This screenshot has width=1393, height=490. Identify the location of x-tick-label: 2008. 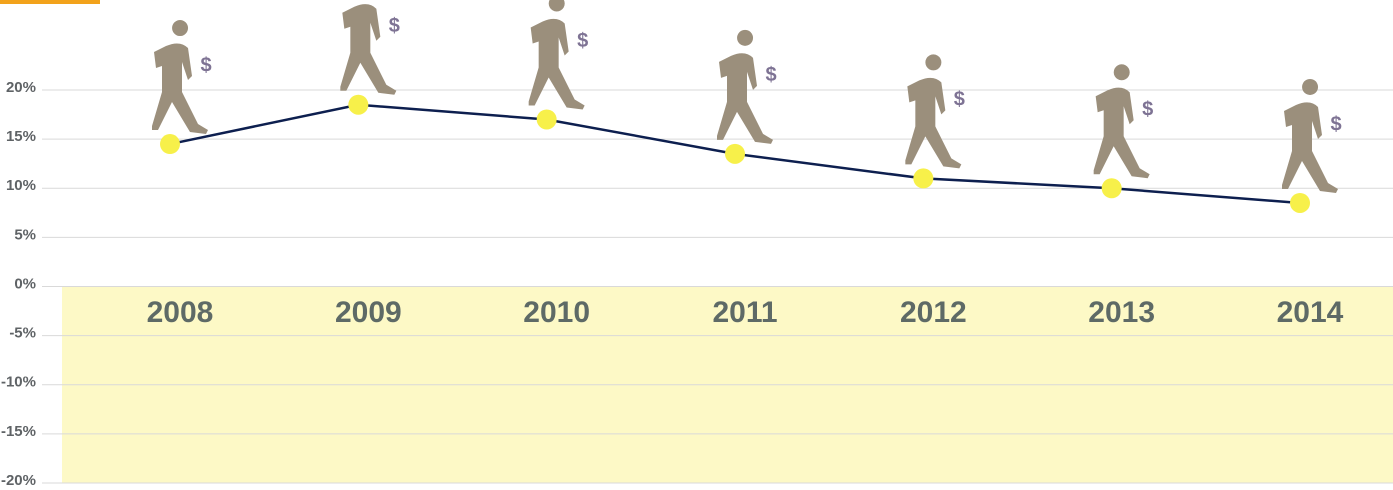
(180, 312).